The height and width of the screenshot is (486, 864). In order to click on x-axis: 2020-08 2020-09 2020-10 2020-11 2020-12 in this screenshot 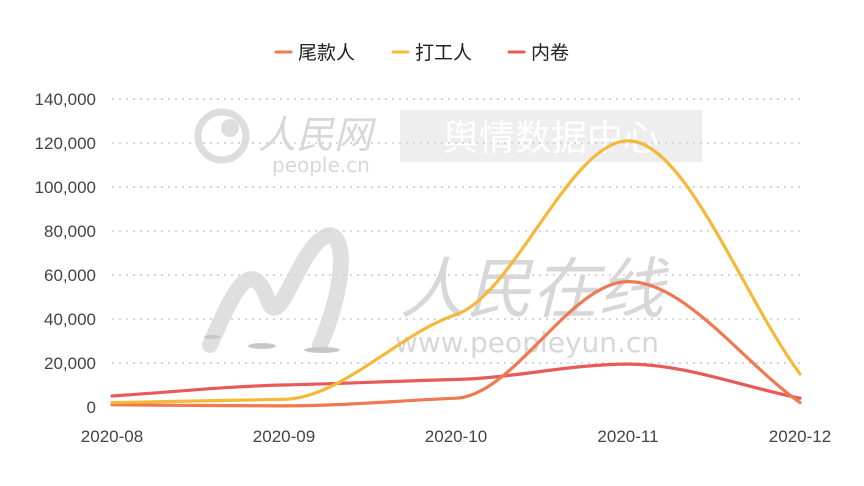, I will do `click(456, 436)`.